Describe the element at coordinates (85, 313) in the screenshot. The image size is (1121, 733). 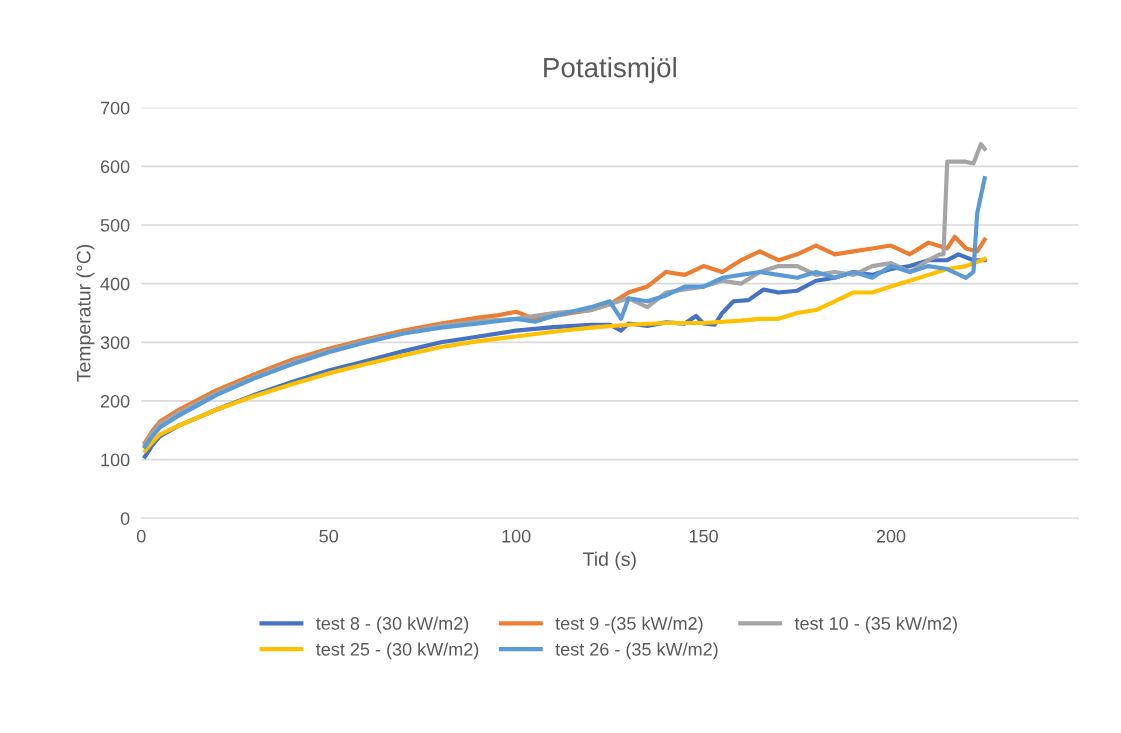
I see `y-axis-title: Temperatur (°C)` at that location.